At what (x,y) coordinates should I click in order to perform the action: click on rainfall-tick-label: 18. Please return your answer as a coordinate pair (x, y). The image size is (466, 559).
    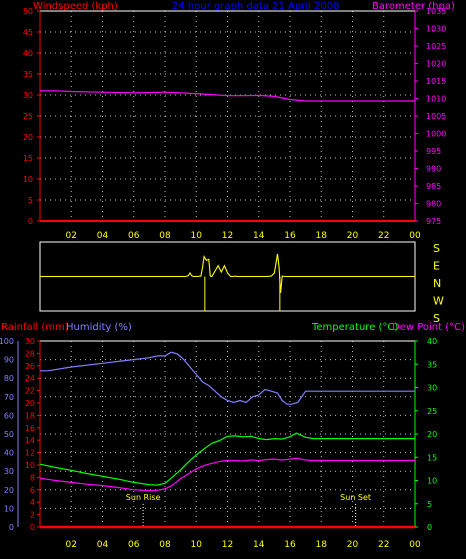
    Looking at the image, I should click on (30, 415).